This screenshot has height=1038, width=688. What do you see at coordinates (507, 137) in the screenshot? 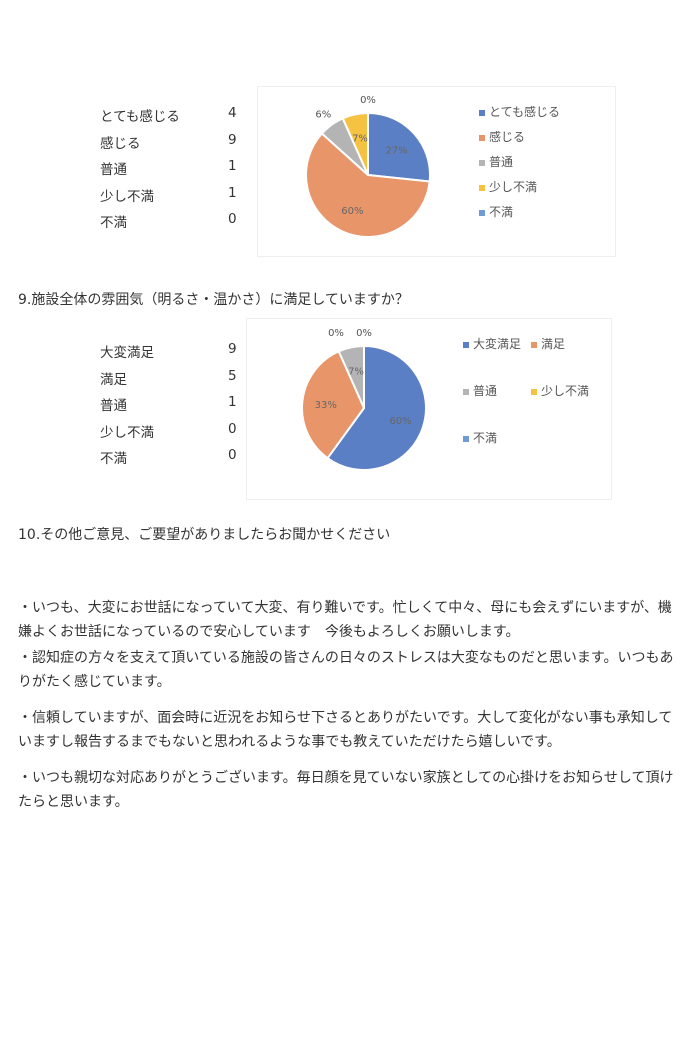
I see `legend-label: 感じる` at bounding box center [507, 137].